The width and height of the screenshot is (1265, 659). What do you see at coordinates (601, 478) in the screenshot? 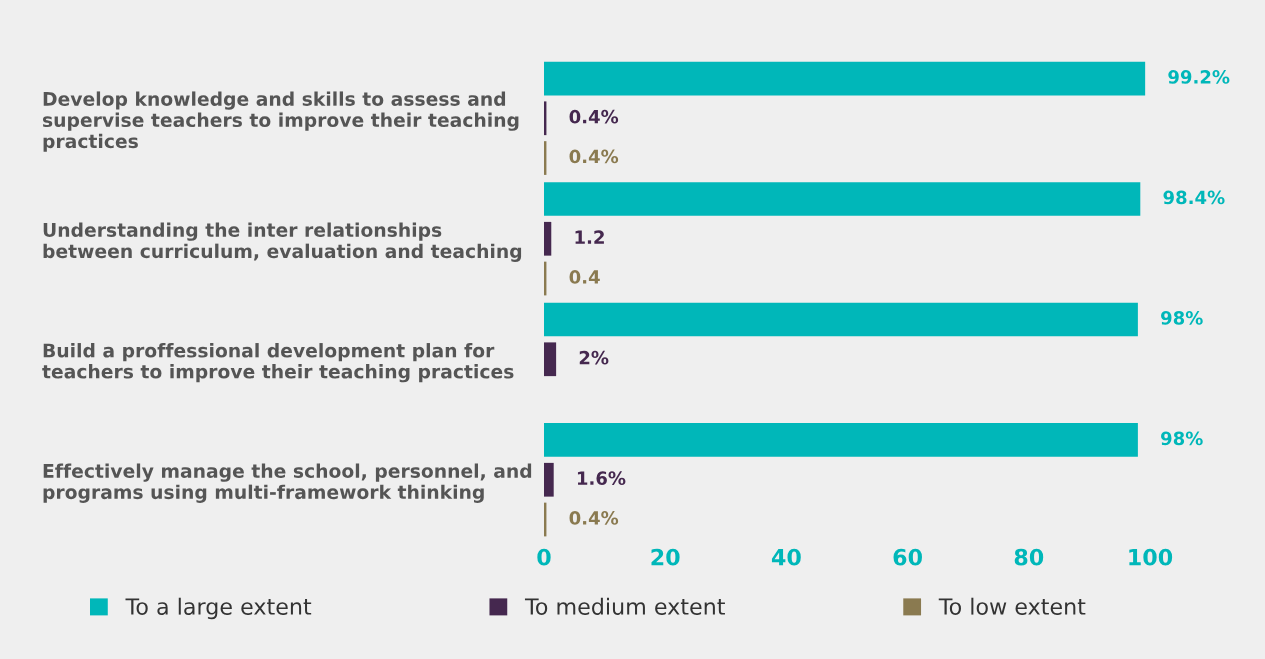
I see `data-label: 1.6%` at bounding box center [601, 478].